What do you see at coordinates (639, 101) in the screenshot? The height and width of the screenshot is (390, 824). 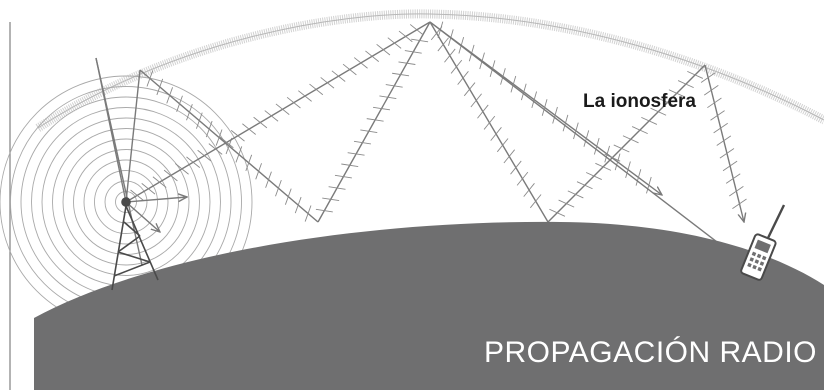 I see `ionosphere-label: La ionosfera` at bounding box center [639, 101].